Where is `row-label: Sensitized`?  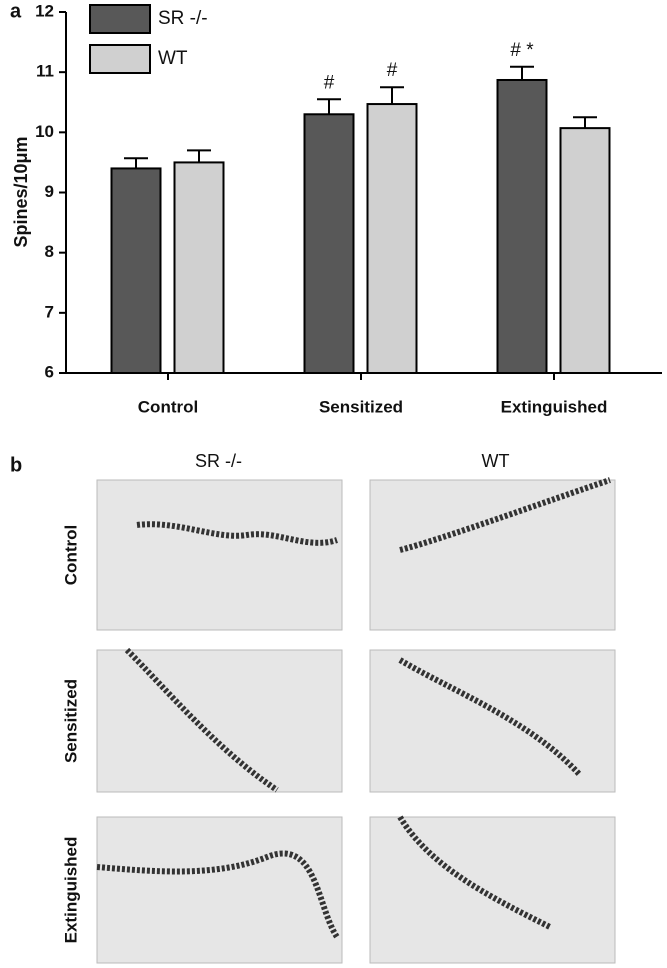
row-label: Sensitized is located at coordinates (70, 721).